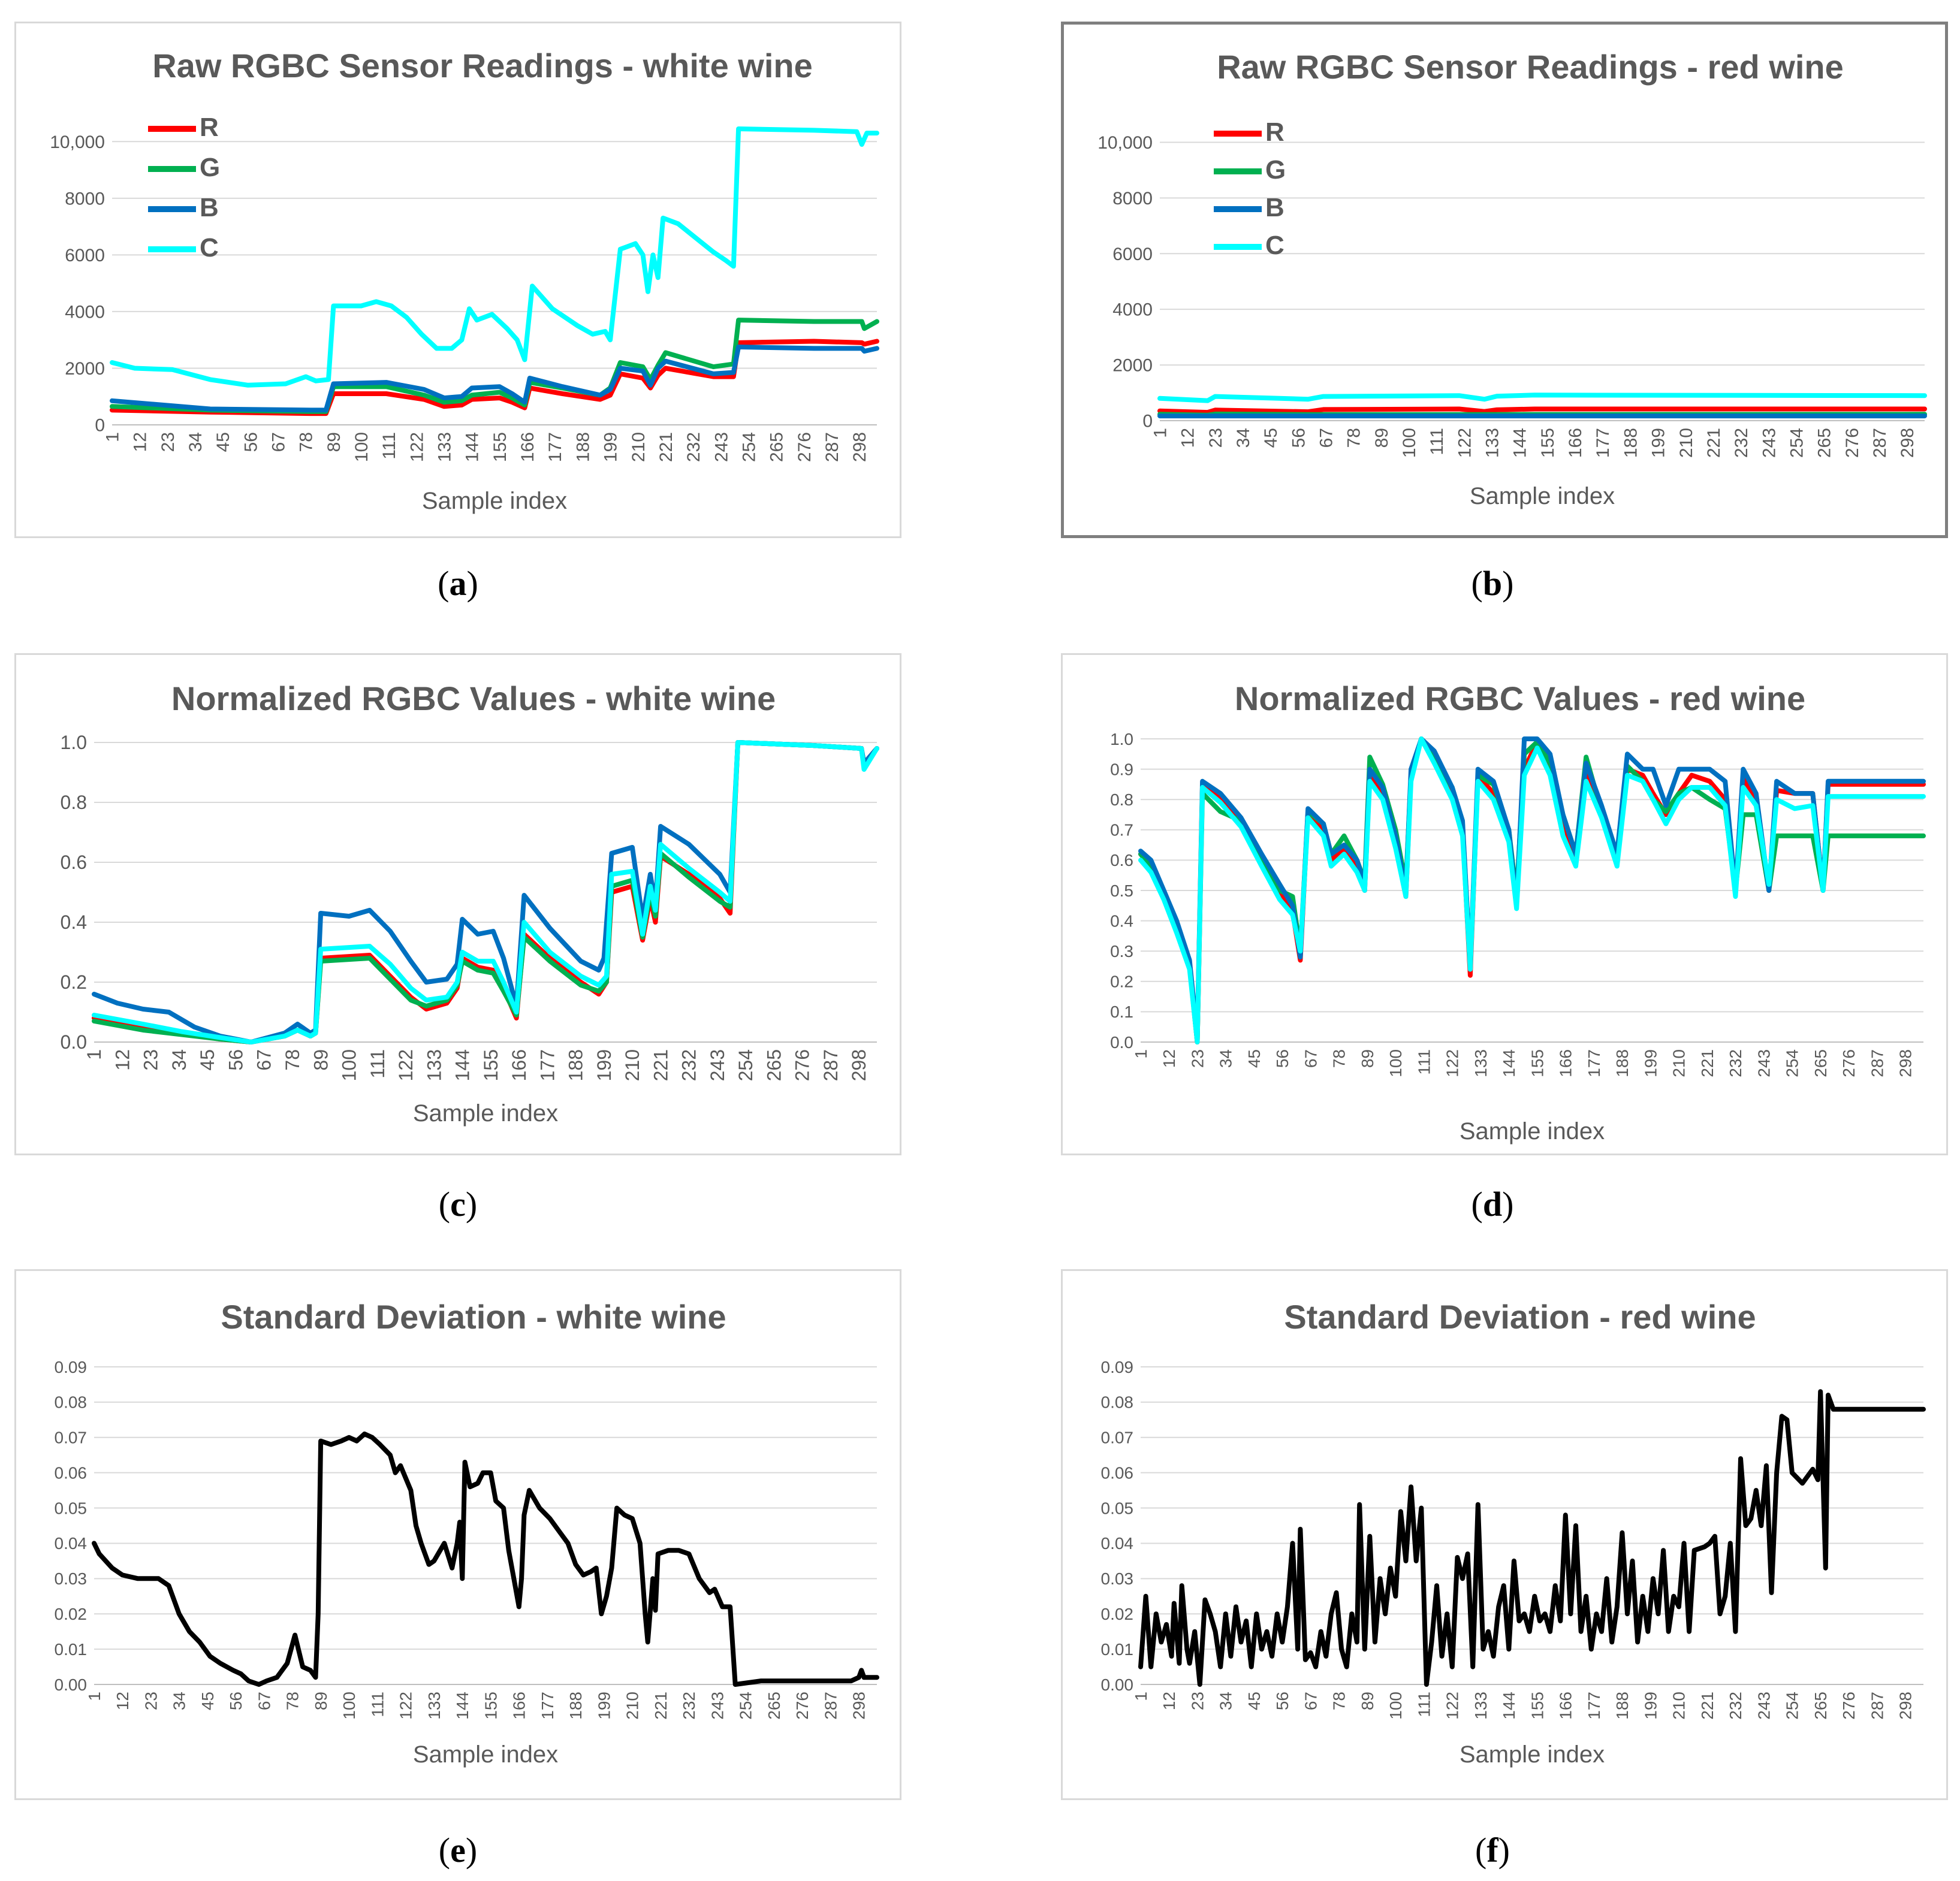  What do you see at coordinates (1226, 1701) in the screenshot?
I see `x-tick-label: 34` at bounding box center [1226, 1701].